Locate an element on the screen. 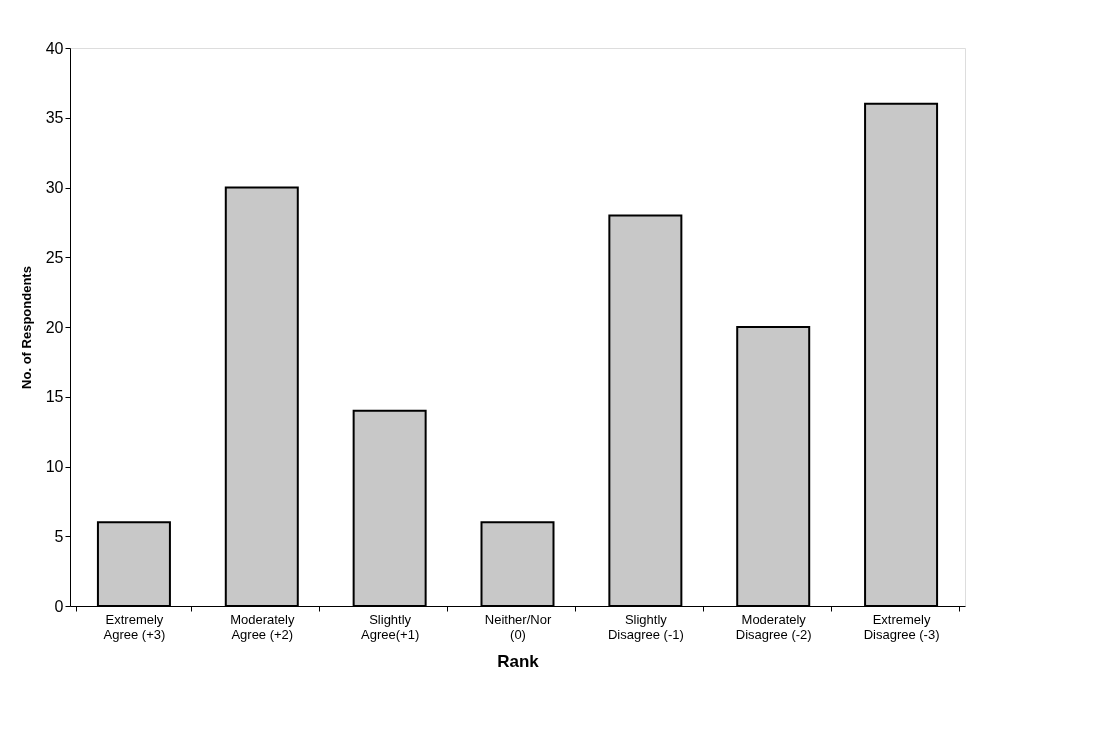 The height and width of the screenshot is (751, 1097). y-axis-title: No. of Respondents is located at coordinates (26, 327).